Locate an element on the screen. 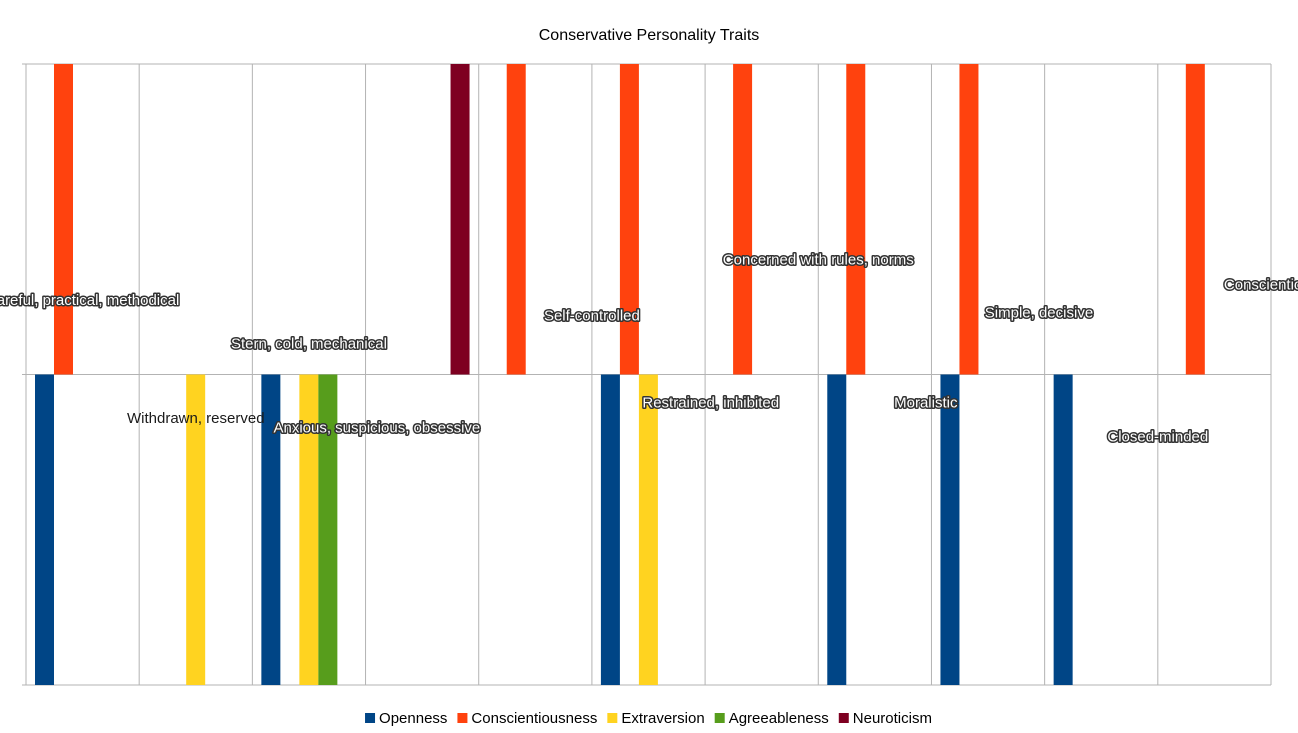 This screenshot has width=1298, height=733. data-label: Closed-minded is located at coordinates (1157, 437).